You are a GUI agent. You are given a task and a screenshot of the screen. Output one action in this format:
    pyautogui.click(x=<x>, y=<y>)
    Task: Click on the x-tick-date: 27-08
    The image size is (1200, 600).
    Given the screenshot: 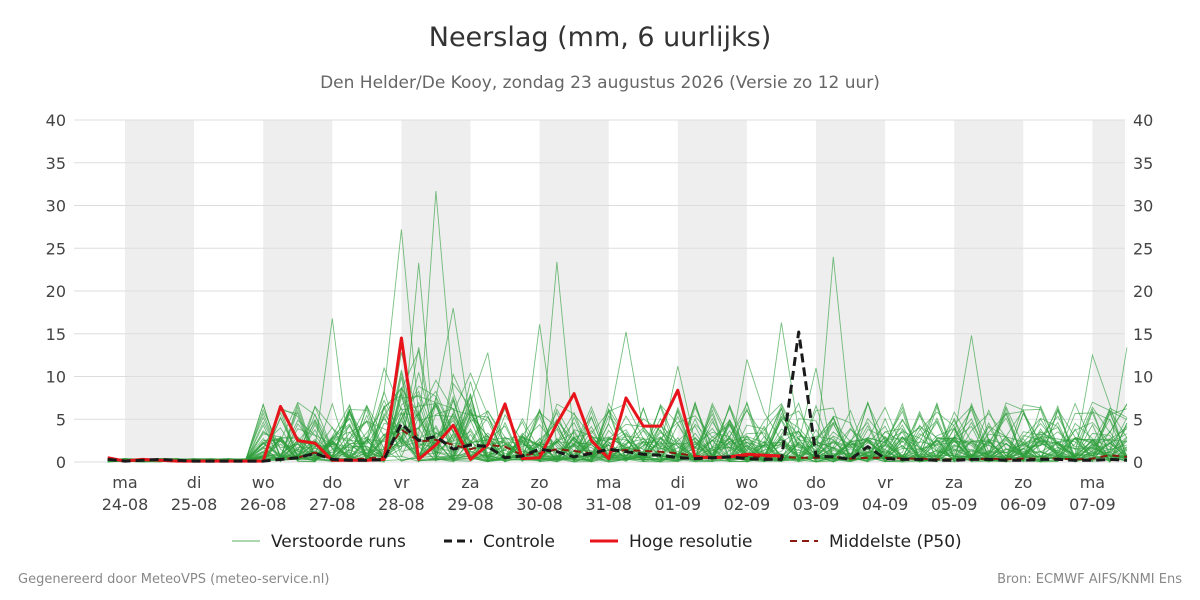 What is the action you would take?
    pyautogui.click(x=332, y=504)
    